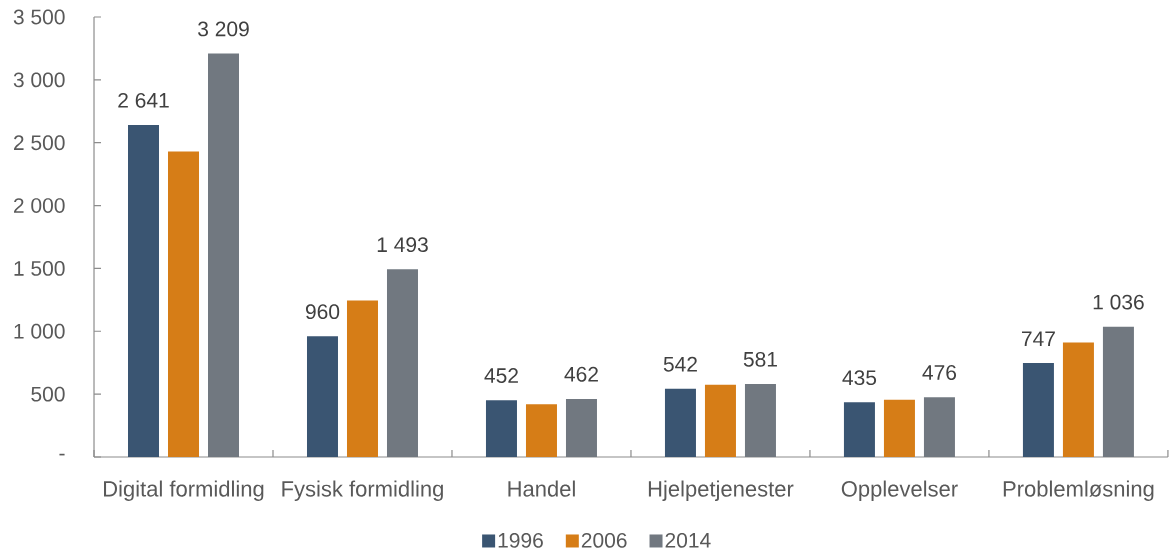  Describe the element at coordinates (39, 331) in the screenshot. I see `y-tick-label: 1 000` at that location.